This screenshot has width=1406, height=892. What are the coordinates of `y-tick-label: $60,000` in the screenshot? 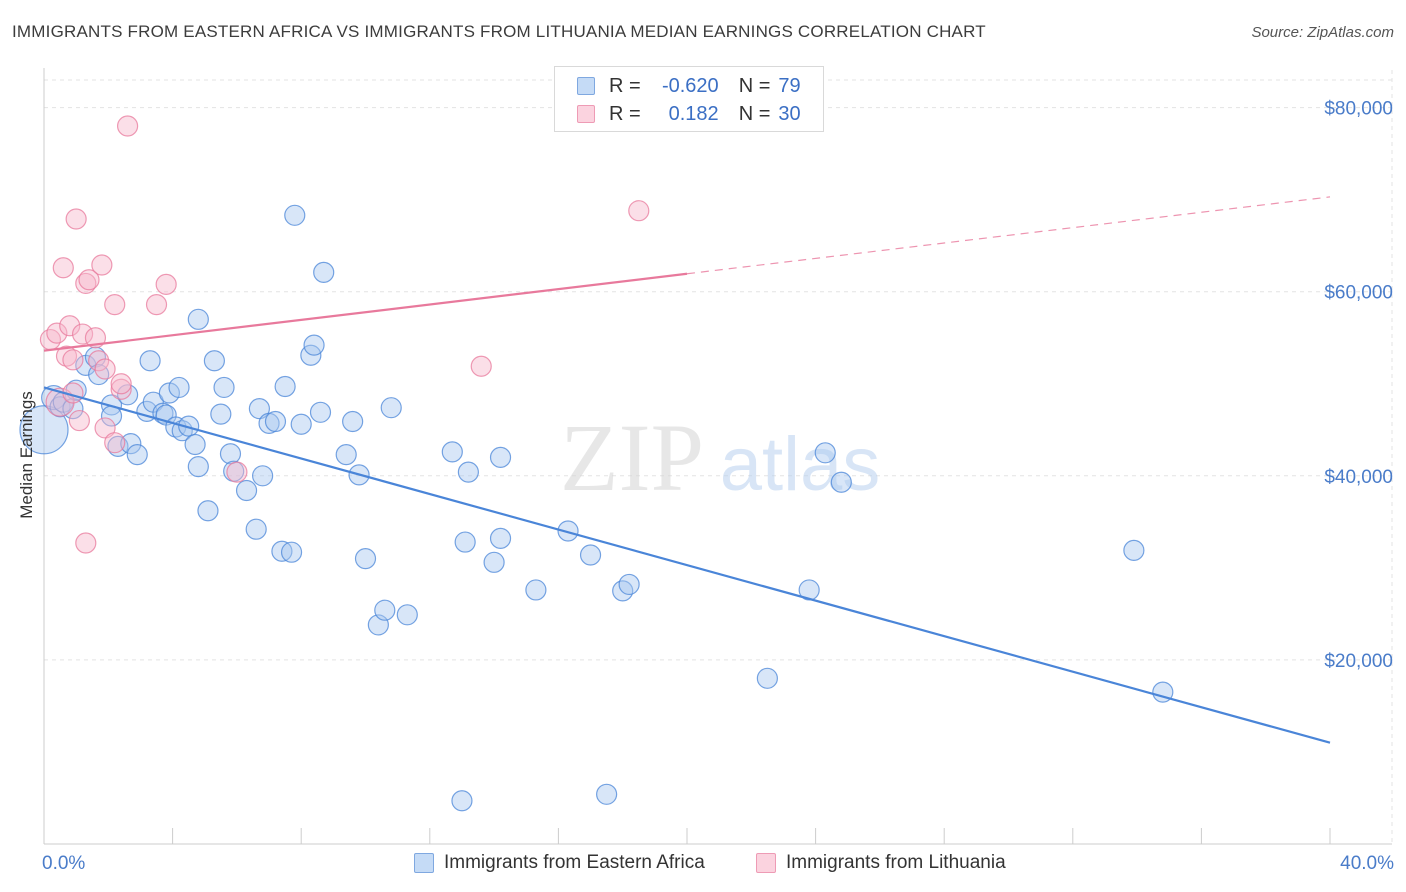 It's located at (1358, 293).